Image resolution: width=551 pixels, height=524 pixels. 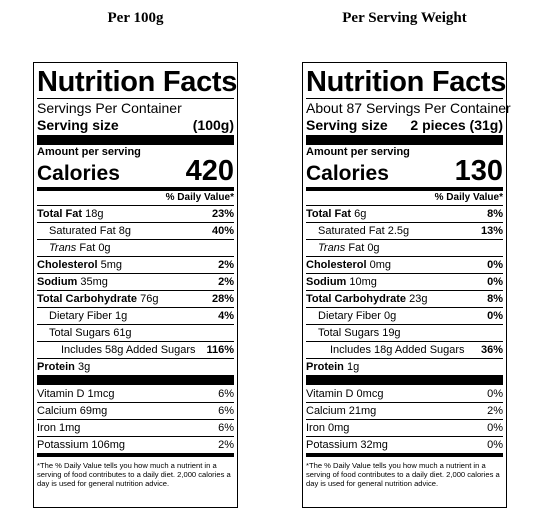 What do you see at coordinates (347, 445) in the screenshot?
I see `vitamin-label: Potassium 32mg` at bounding box center [347, 445].